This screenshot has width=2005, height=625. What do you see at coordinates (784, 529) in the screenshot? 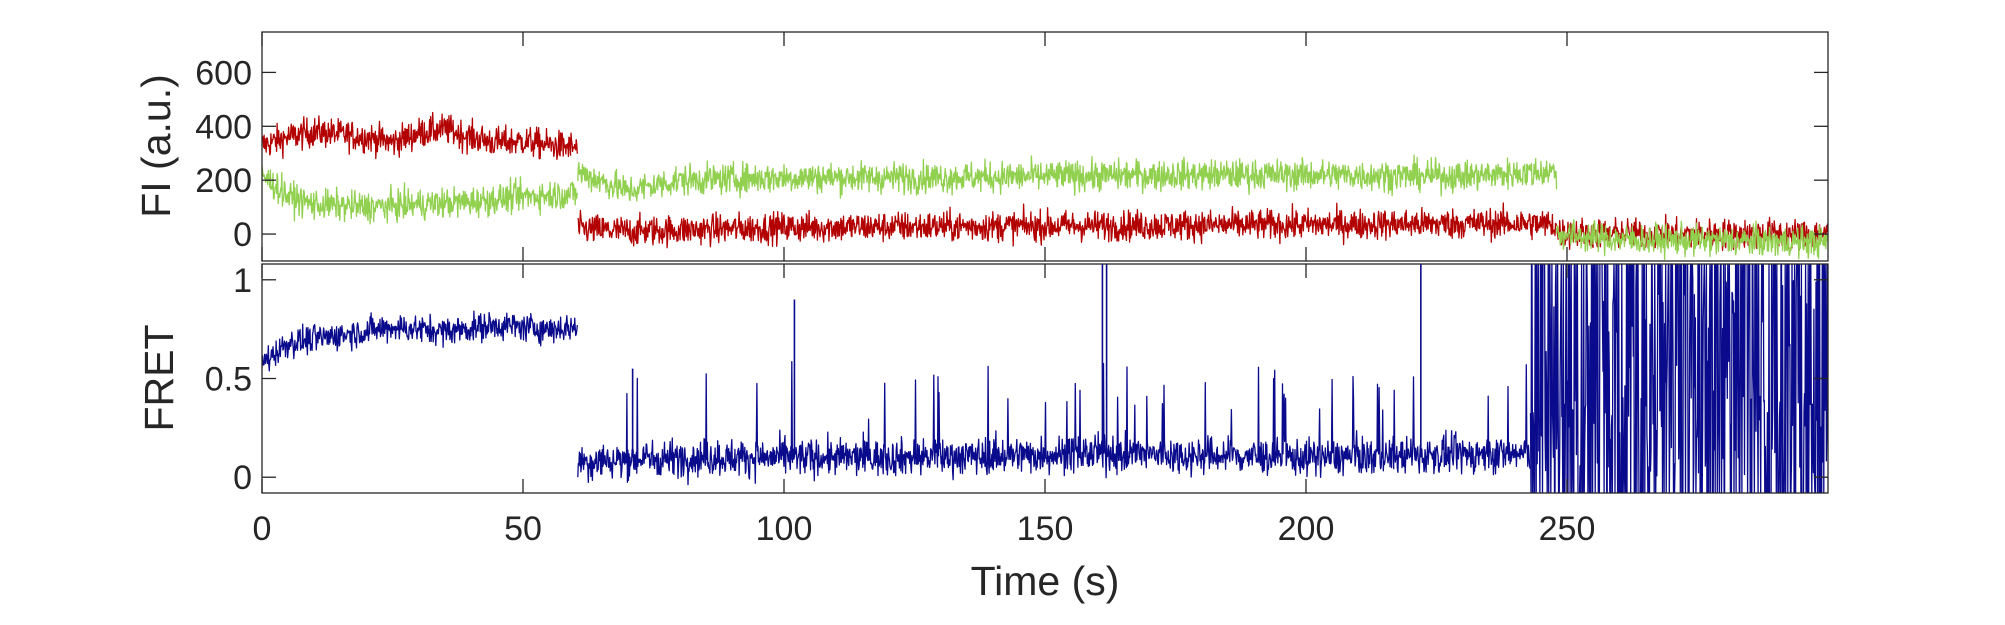
I see `x-tick-label: 100` at bounding box center [784, 529].